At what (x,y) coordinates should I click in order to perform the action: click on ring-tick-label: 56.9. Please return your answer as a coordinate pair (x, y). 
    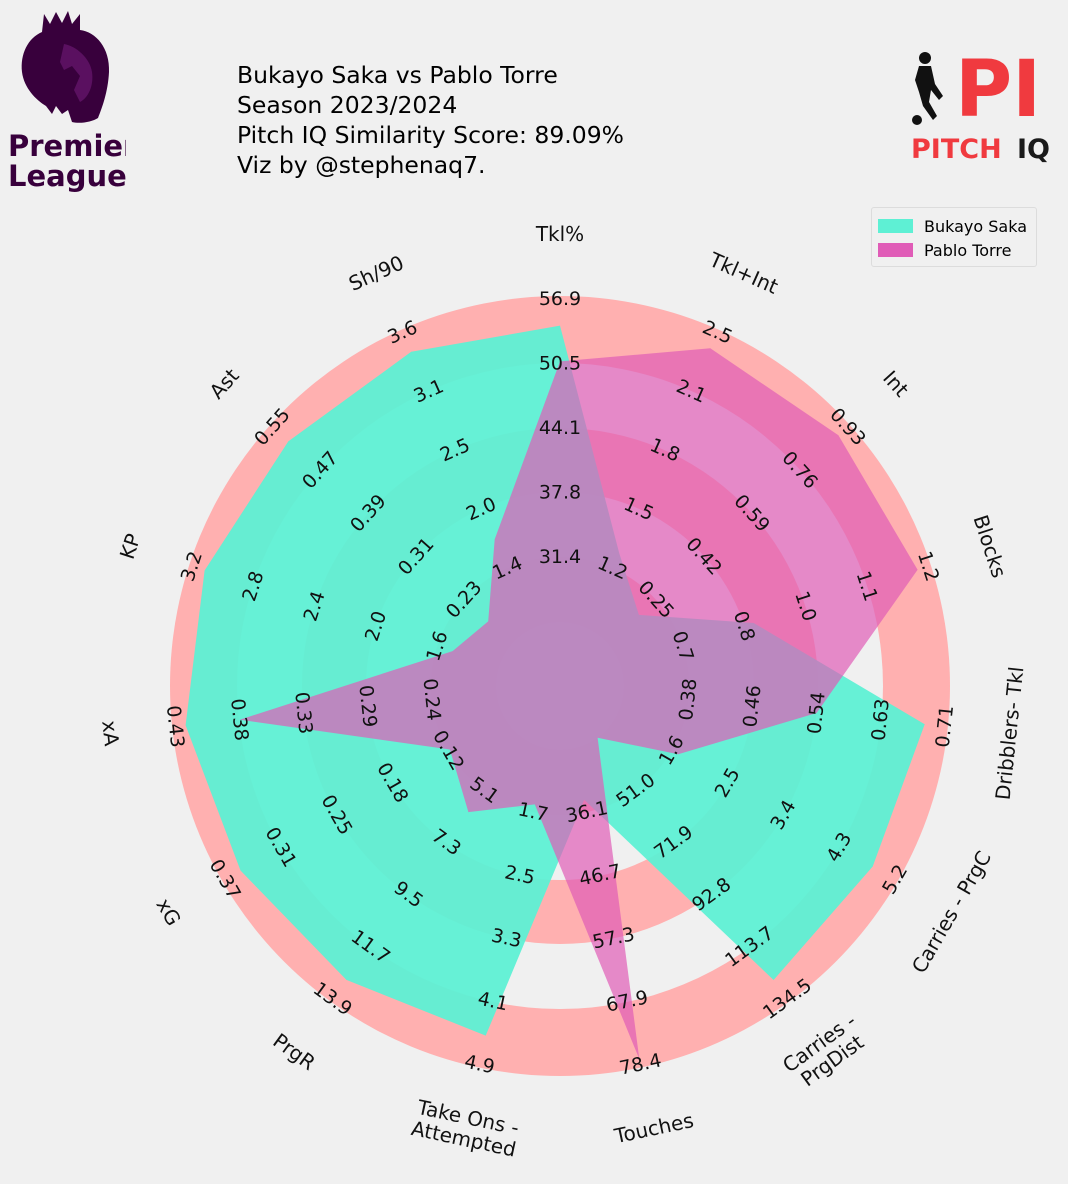
    Looking at the image, I should click on (560, 299).